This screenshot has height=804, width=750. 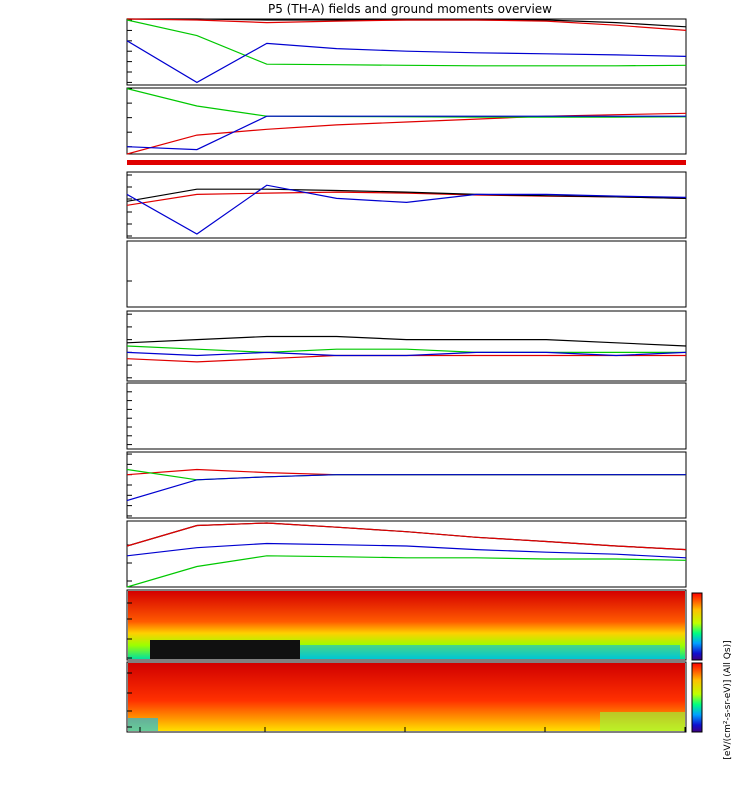 I want to click on colorbar-peer, so click(x=697, y=697).